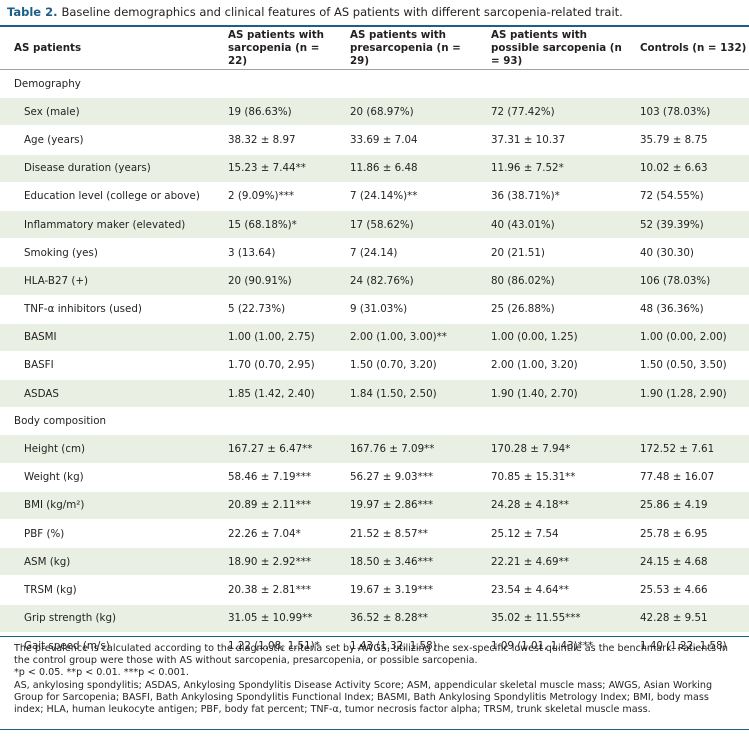 The width and height of the screenshot is (749, 738). What do you see at coordinates (374, 83) in the screenshot?
I see `section-title: Demography` at bounding box center [374, 83].